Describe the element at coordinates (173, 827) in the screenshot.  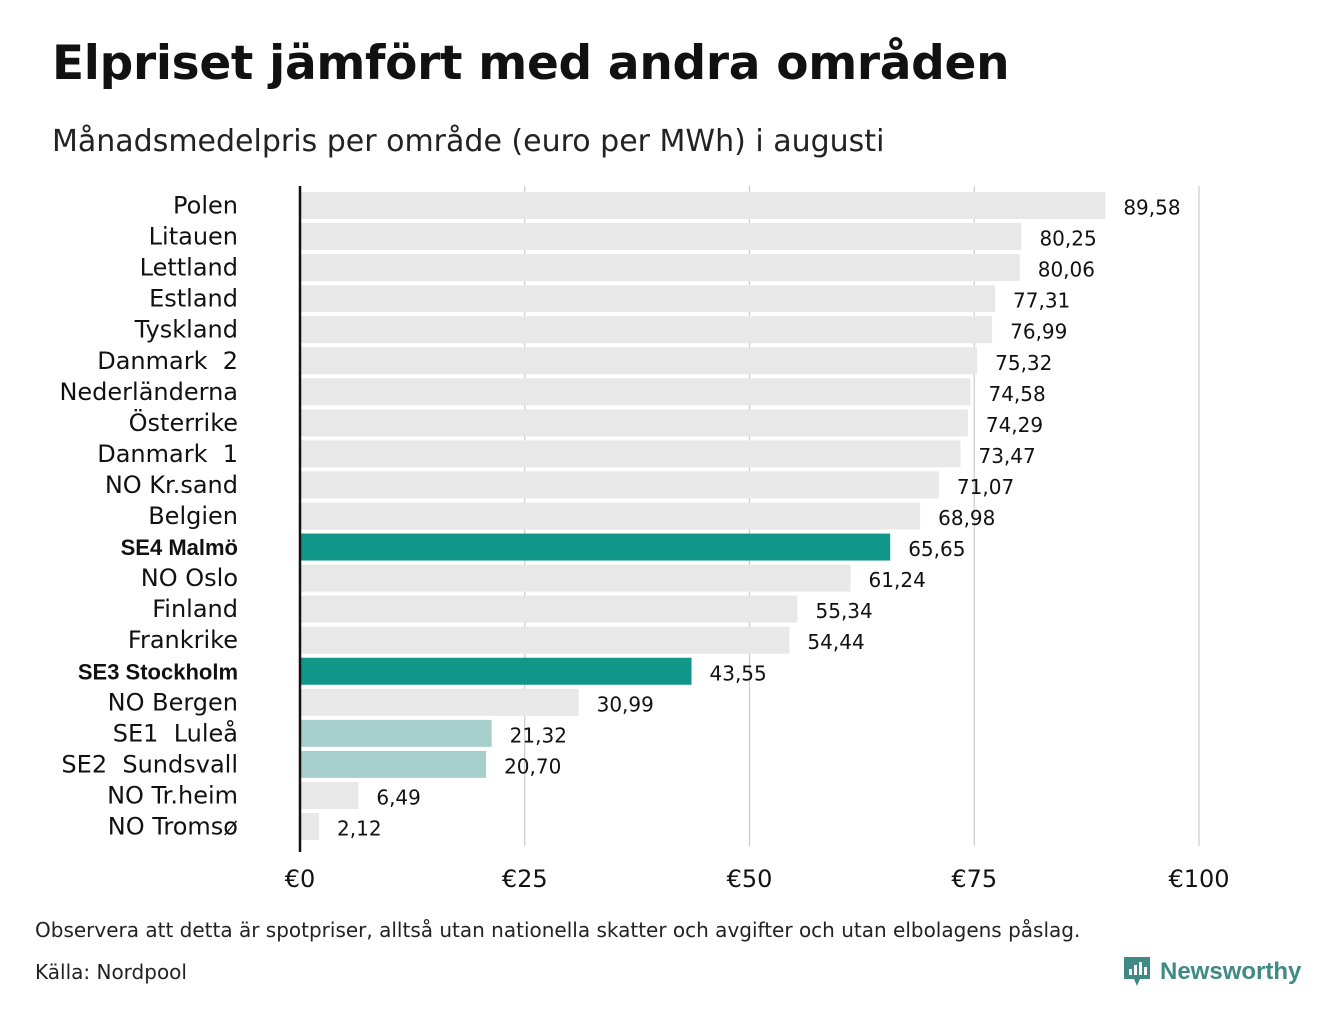
I see `category-label-20: NO Tromsø` at that location.